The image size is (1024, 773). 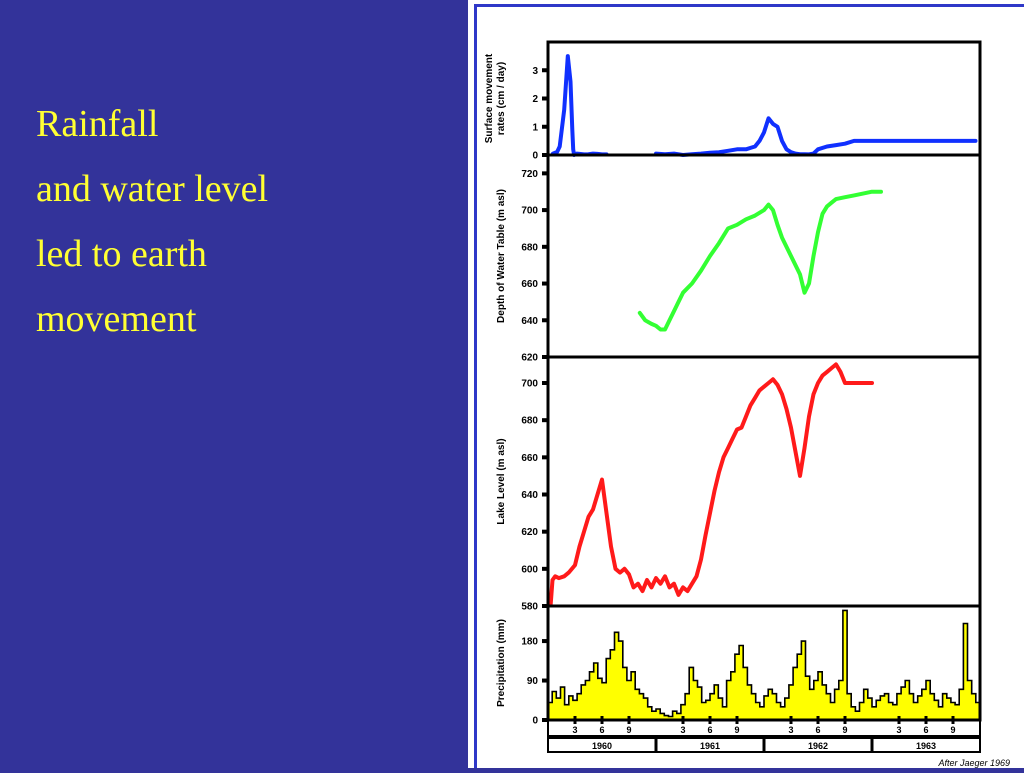 I want to click on slide-line: Rainfall, so click(x=97, y=124).